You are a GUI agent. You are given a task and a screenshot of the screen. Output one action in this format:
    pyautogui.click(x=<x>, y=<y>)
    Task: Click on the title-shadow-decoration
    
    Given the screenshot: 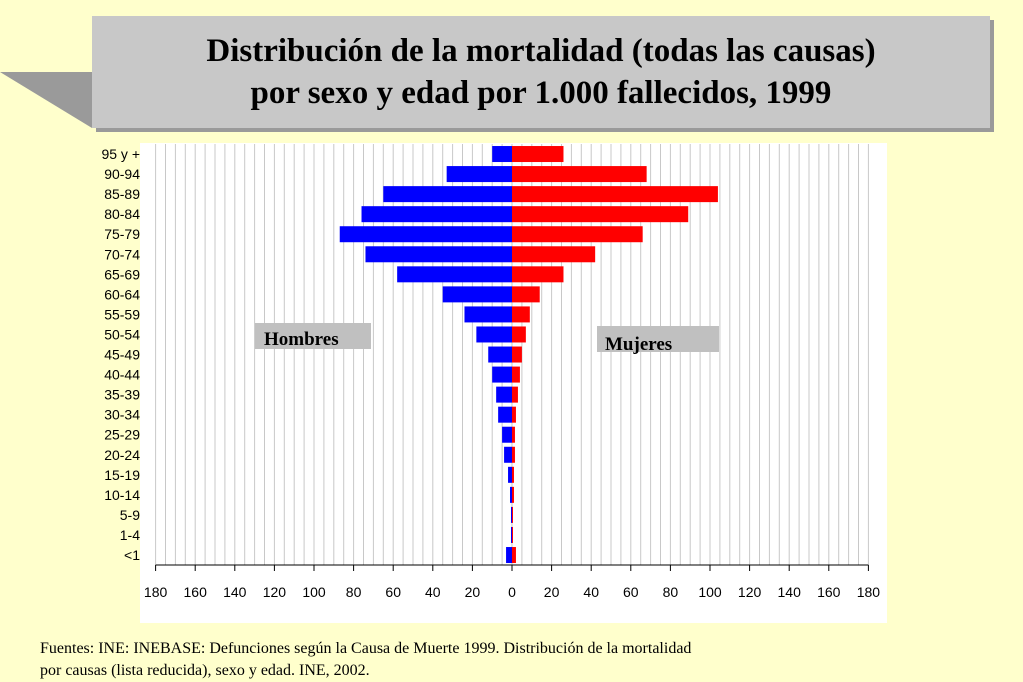 What is the action you would take?
    pyautogui.click(x=46, y=100)
    